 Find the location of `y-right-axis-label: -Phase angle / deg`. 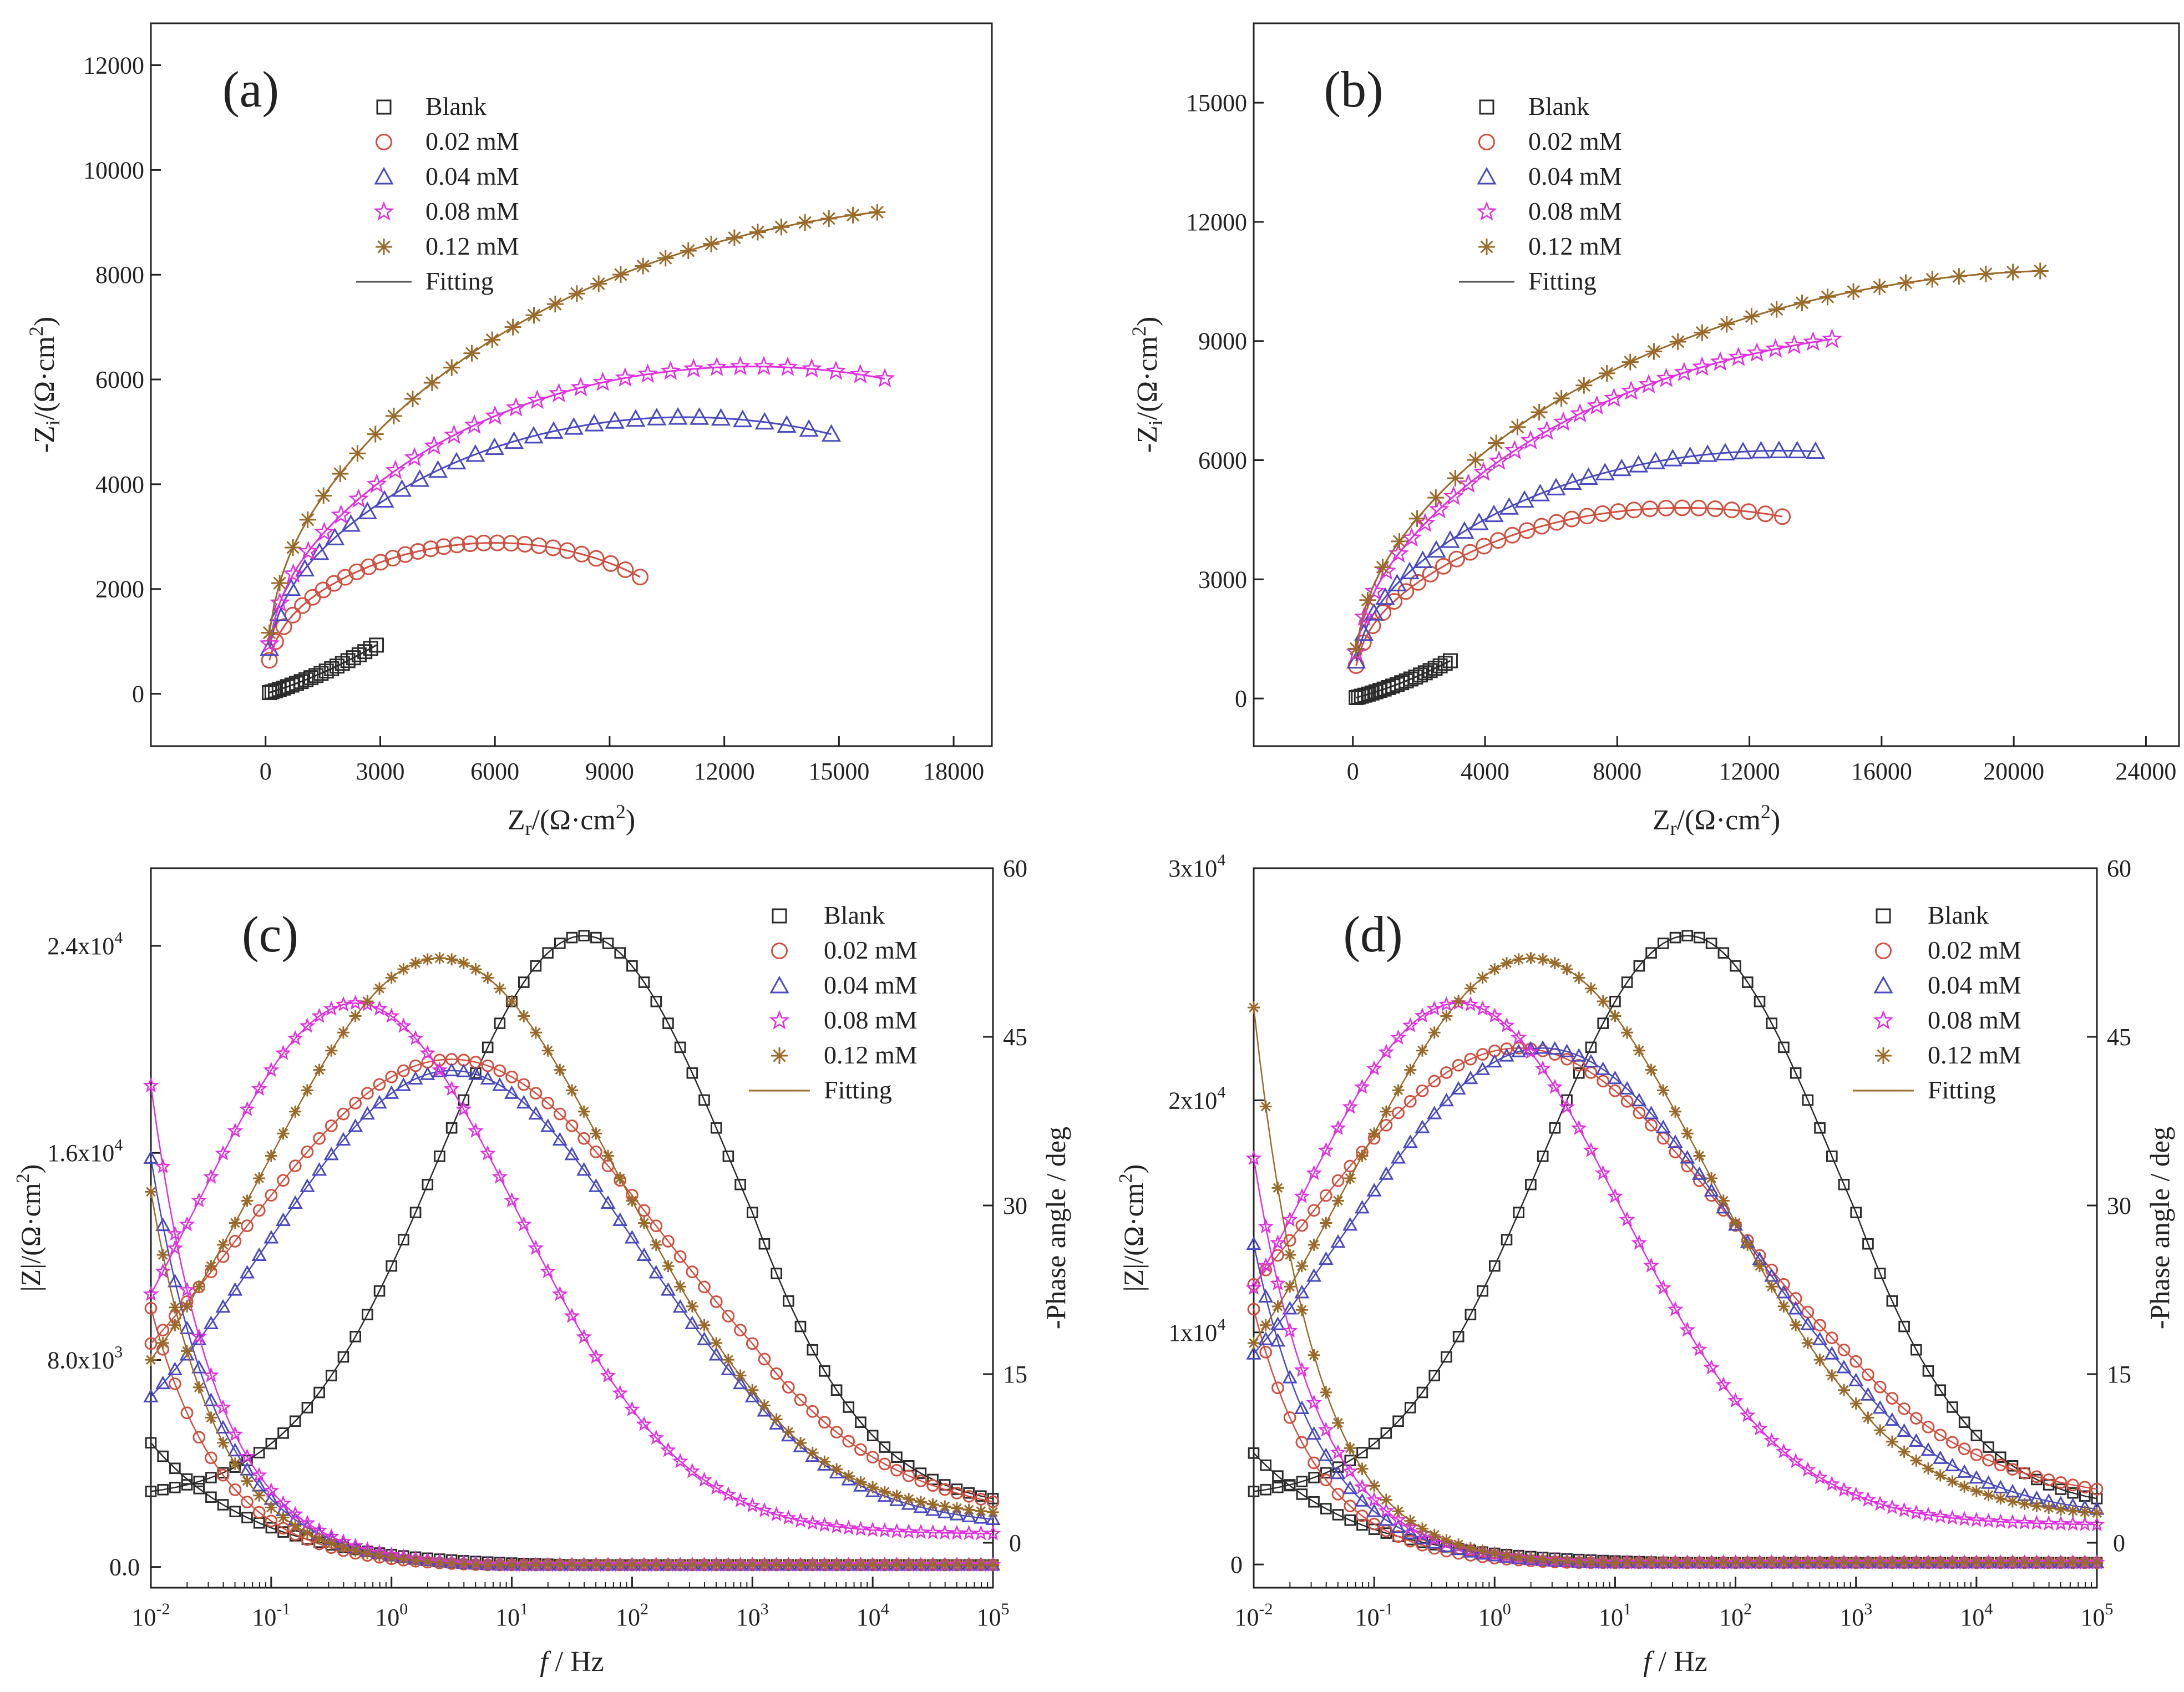

y-right-axis-label: -Phase angle / deg is located at coordinates (2159, 1228).